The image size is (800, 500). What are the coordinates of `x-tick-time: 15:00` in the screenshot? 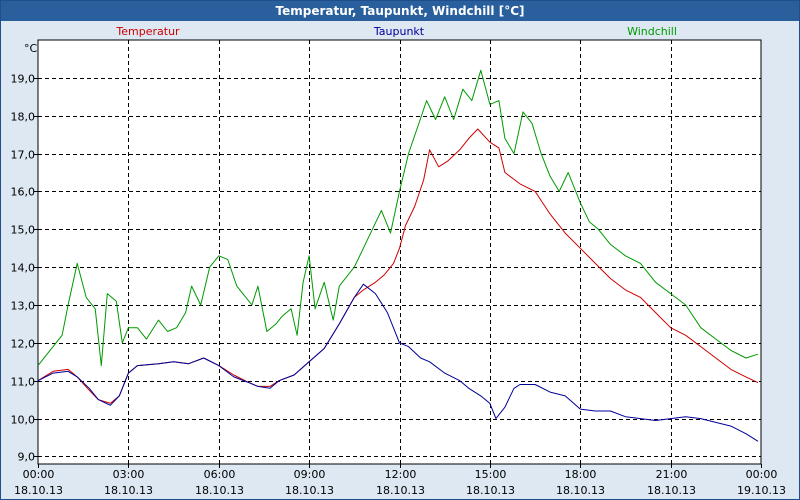 It's located at (491, 474).